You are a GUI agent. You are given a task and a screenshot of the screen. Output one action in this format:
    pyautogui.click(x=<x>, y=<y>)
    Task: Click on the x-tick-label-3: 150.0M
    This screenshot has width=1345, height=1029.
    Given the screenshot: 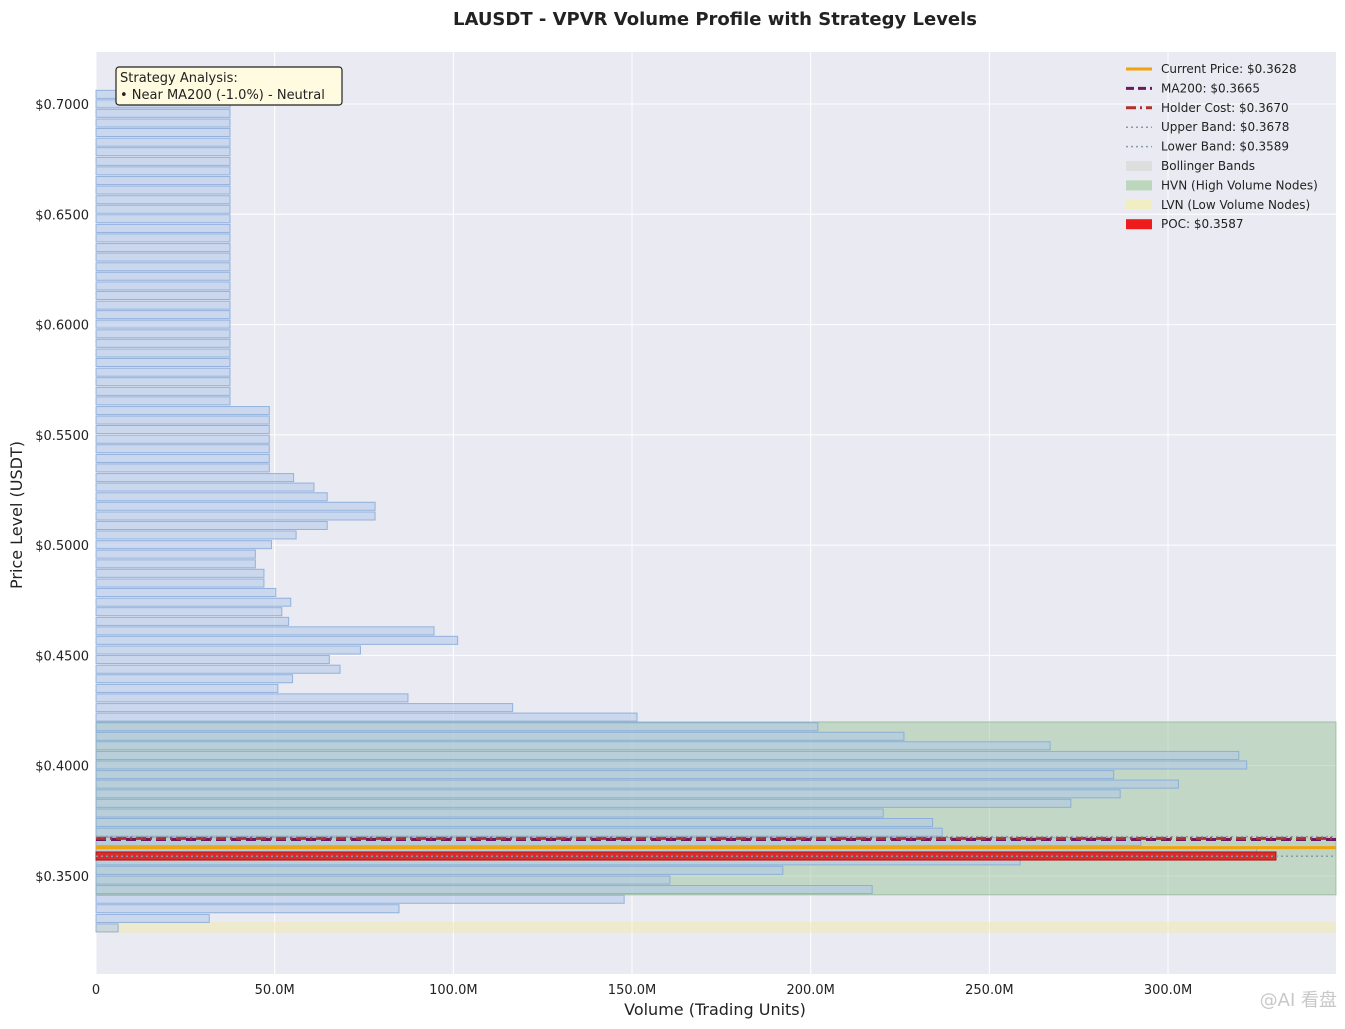 What is the action you would take?
    pyautogui.click(x=632, y=990)
    